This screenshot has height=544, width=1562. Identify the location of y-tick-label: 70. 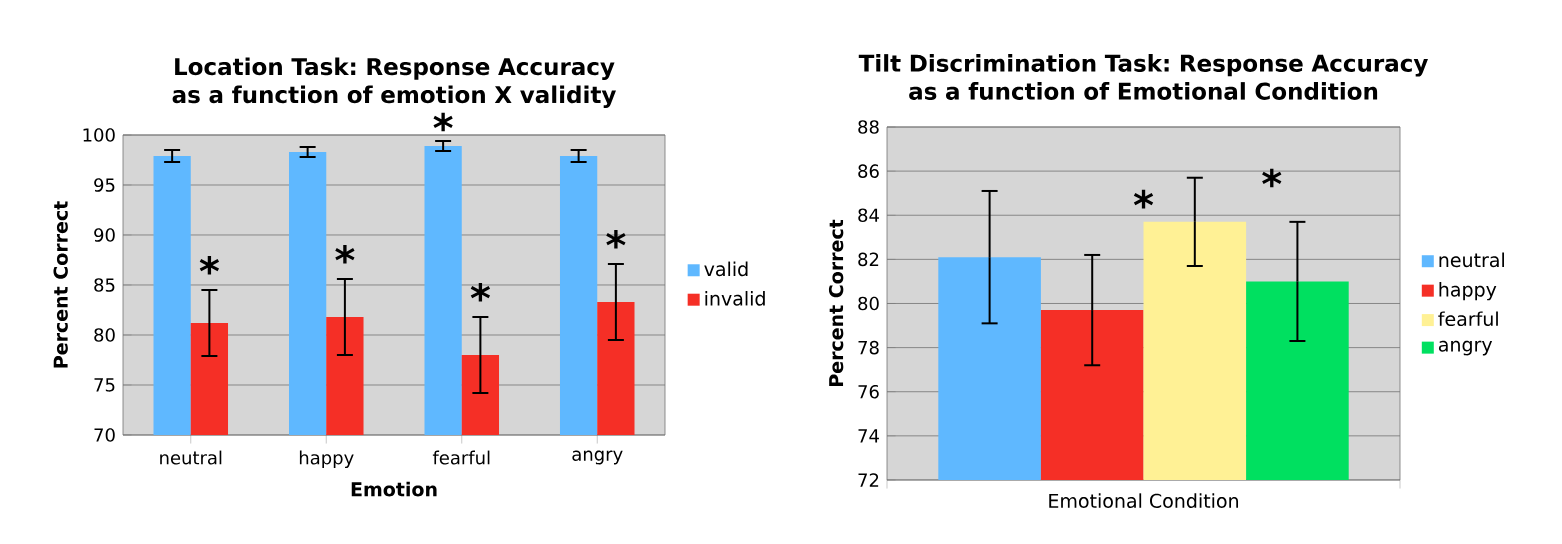
(104, 435).